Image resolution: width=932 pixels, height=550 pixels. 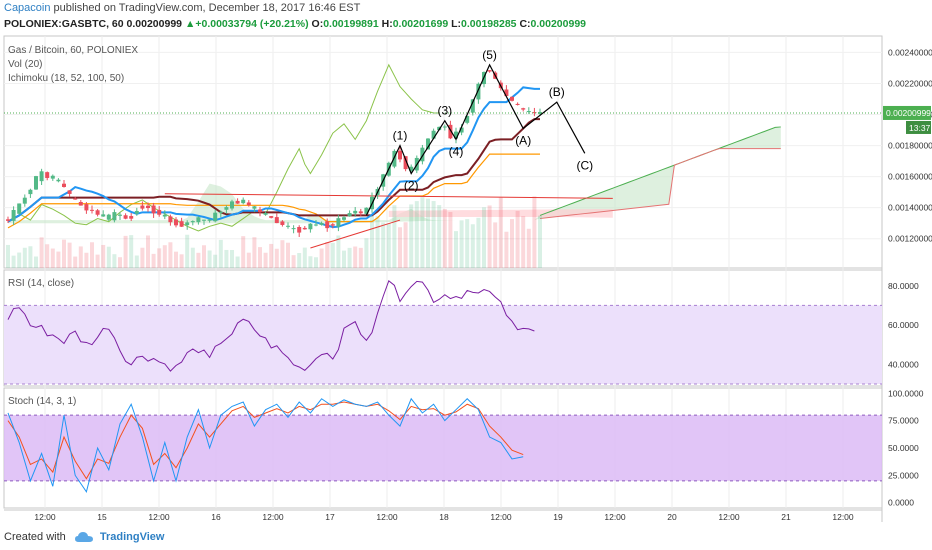 I want to click on wave-label: (1), so click(x=400, y=136).